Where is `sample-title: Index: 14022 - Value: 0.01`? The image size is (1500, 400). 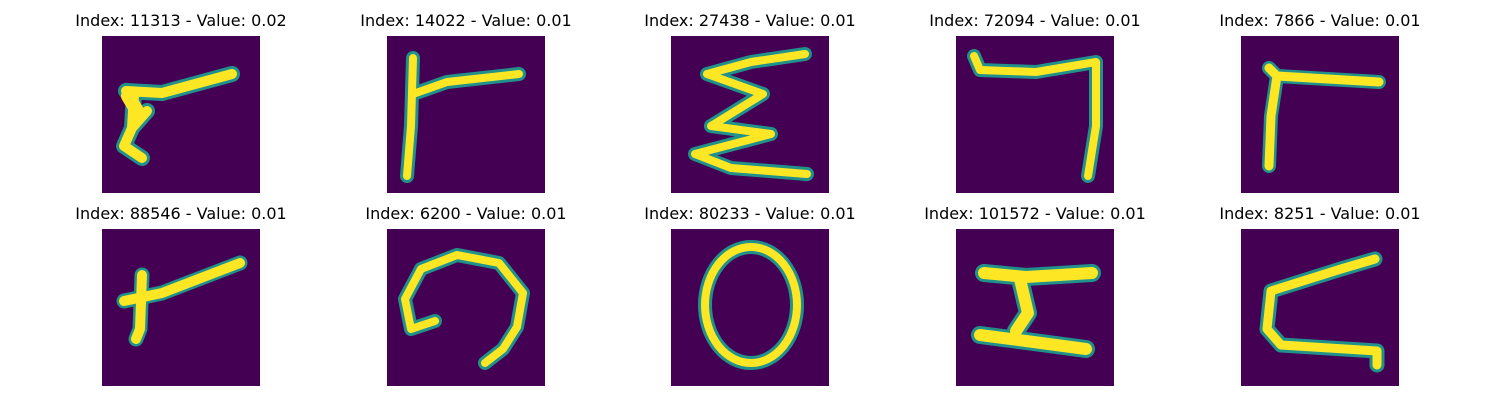 sample-title: Index: 14022 - Value: 0.01 is located at coordinates (466, 20).